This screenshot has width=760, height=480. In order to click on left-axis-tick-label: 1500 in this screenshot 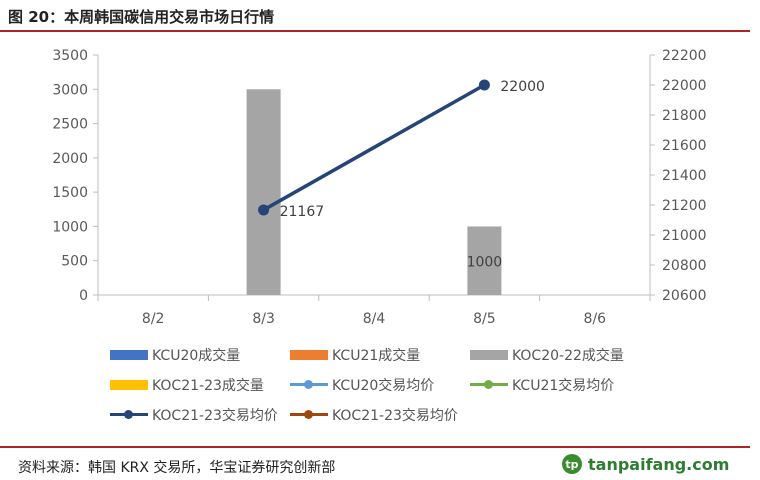, I will do `click(70, 193)`.